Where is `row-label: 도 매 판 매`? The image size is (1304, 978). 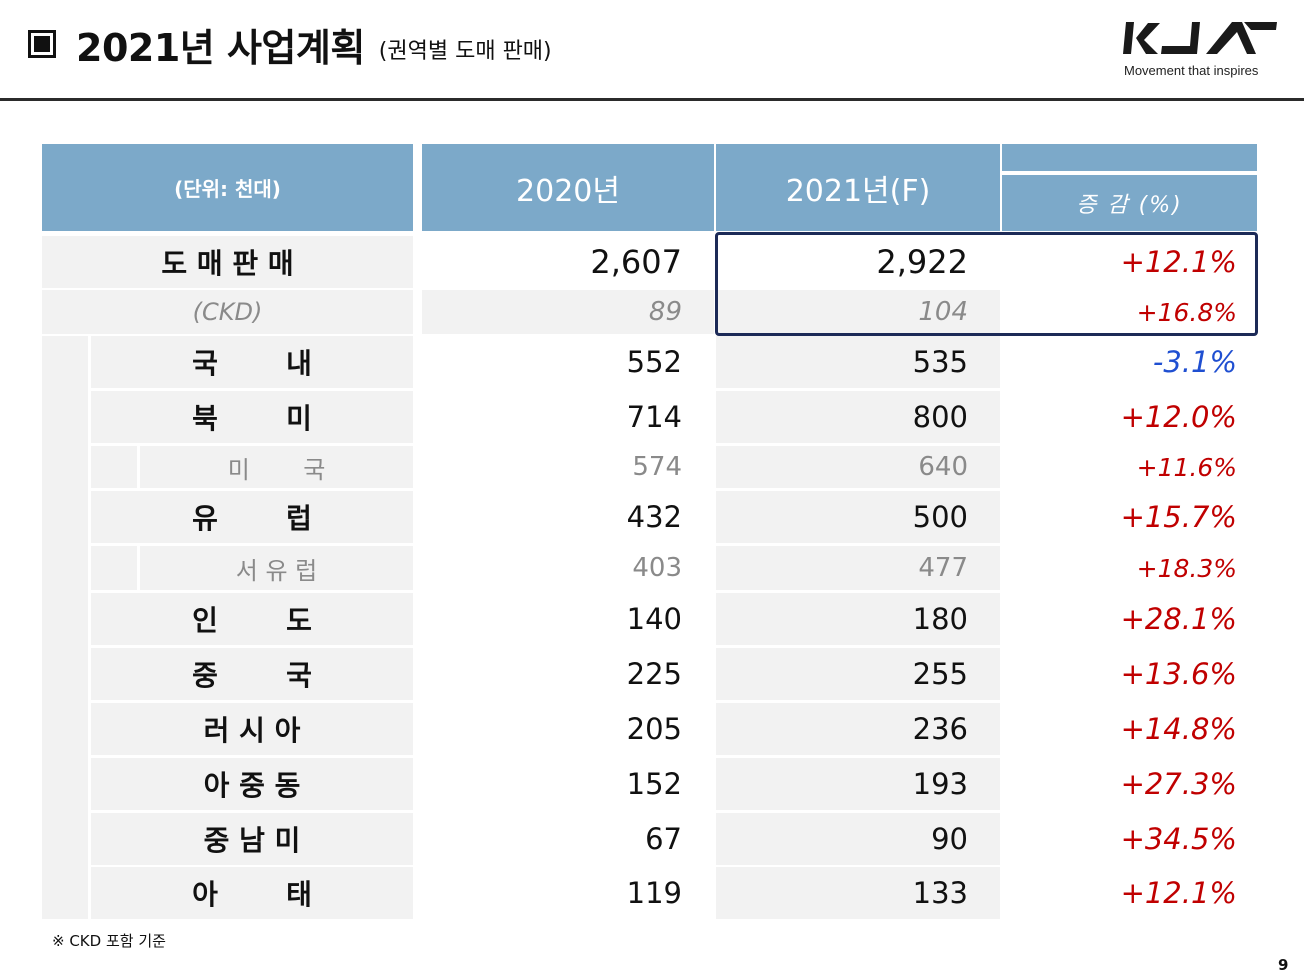 row-label: 도 매 판 매 is located at coordinates (227, 262).